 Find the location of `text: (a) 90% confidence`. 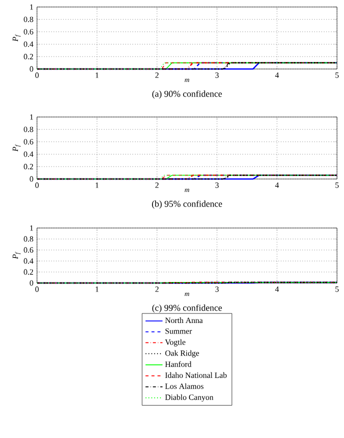

text: (a) 90% confidence is located at coordinates (187, 94).